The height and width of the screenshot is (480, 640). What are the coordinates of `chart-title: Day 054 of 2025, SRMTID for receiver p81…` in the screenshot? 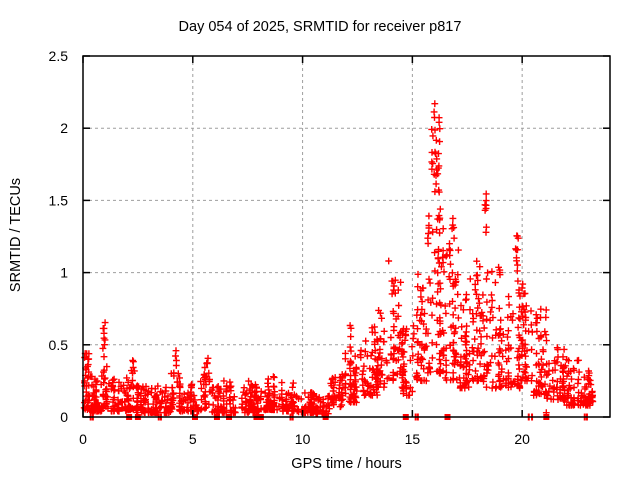 It's located at (320, 27).